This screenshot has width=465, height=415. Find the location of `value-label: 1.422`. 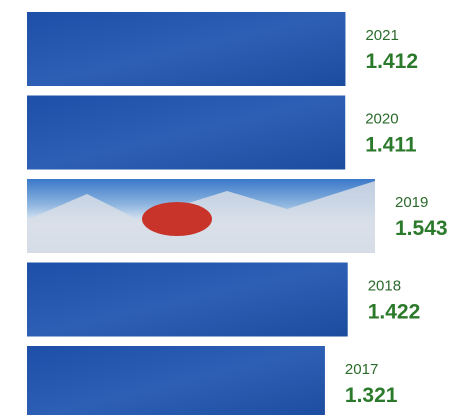

value-label: 1.422 is located at coordinates (394, 312).